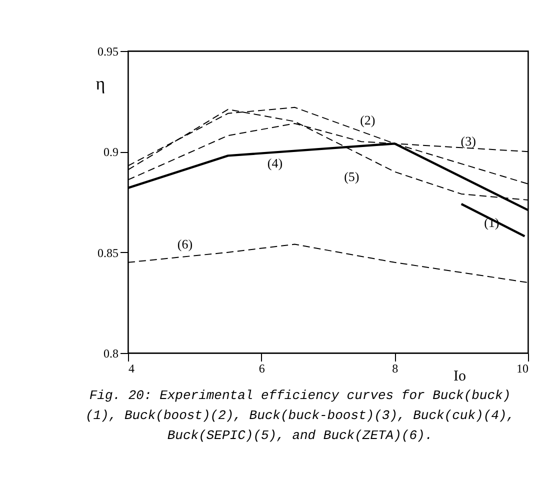 The width and height of the screenshot is (542, 496). What do you see at coordinates (108, 51) in the screenshot?
I see `y-tick-label: 0.95` at bounding box center [108, 51].